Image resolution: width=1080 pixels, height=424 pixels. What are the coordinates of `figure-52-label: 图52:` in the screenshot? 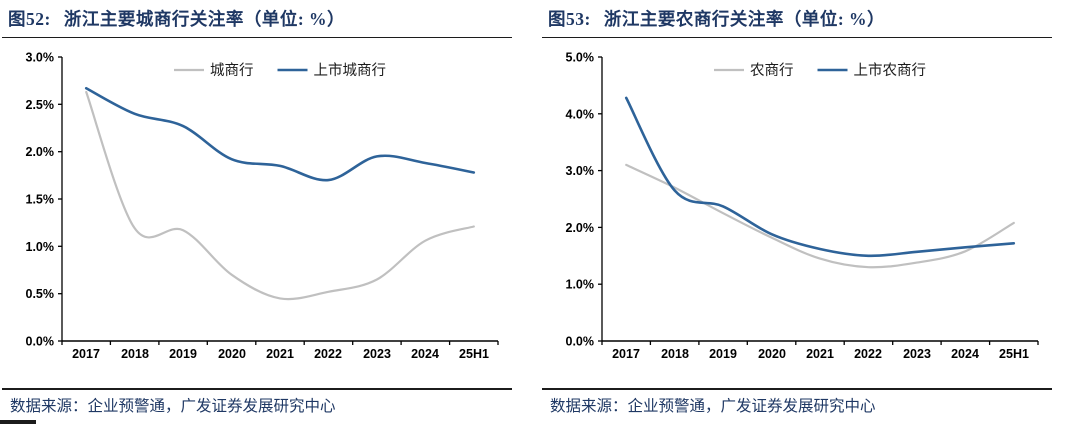 It's located at (29, 19).